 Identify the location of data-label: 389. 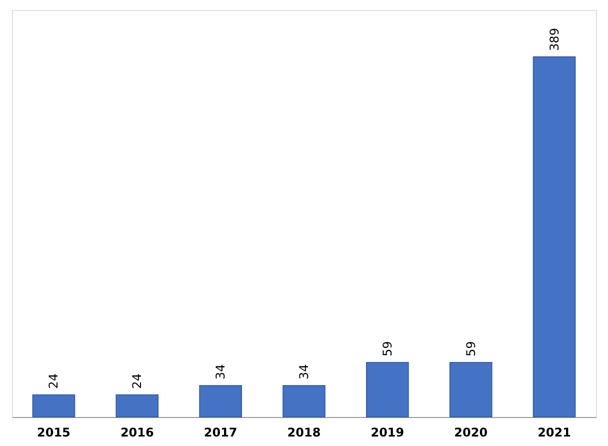
(554, 39).